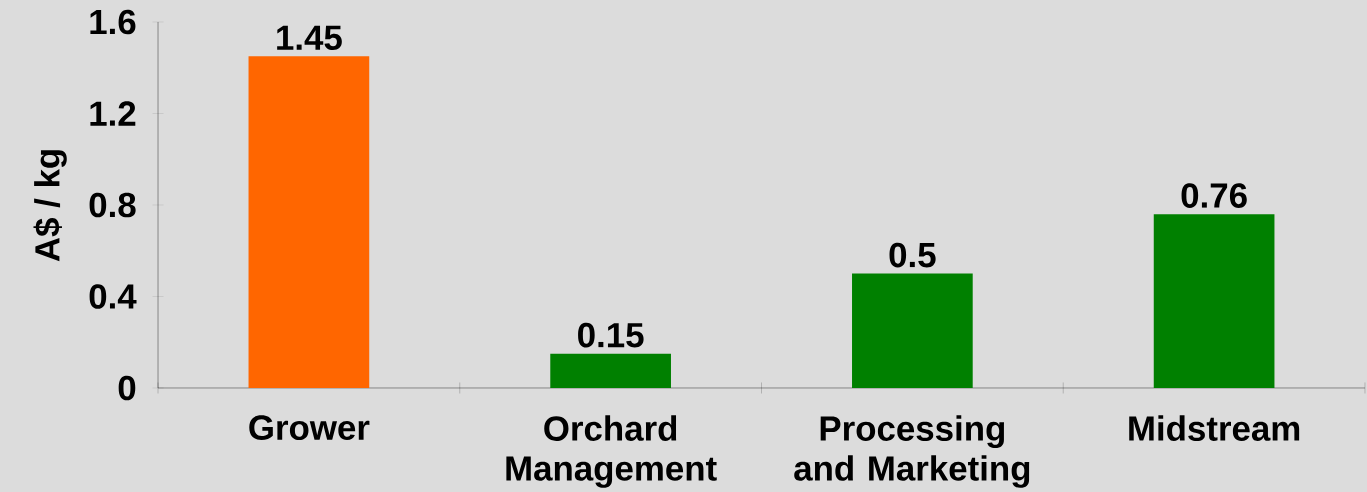 This screenshot has height=492, width=1367. What do you see at coordinates (1214, 428) in the screenshot?
I see `x-tick-label: Midstream` at bounding box center [1214, 428].